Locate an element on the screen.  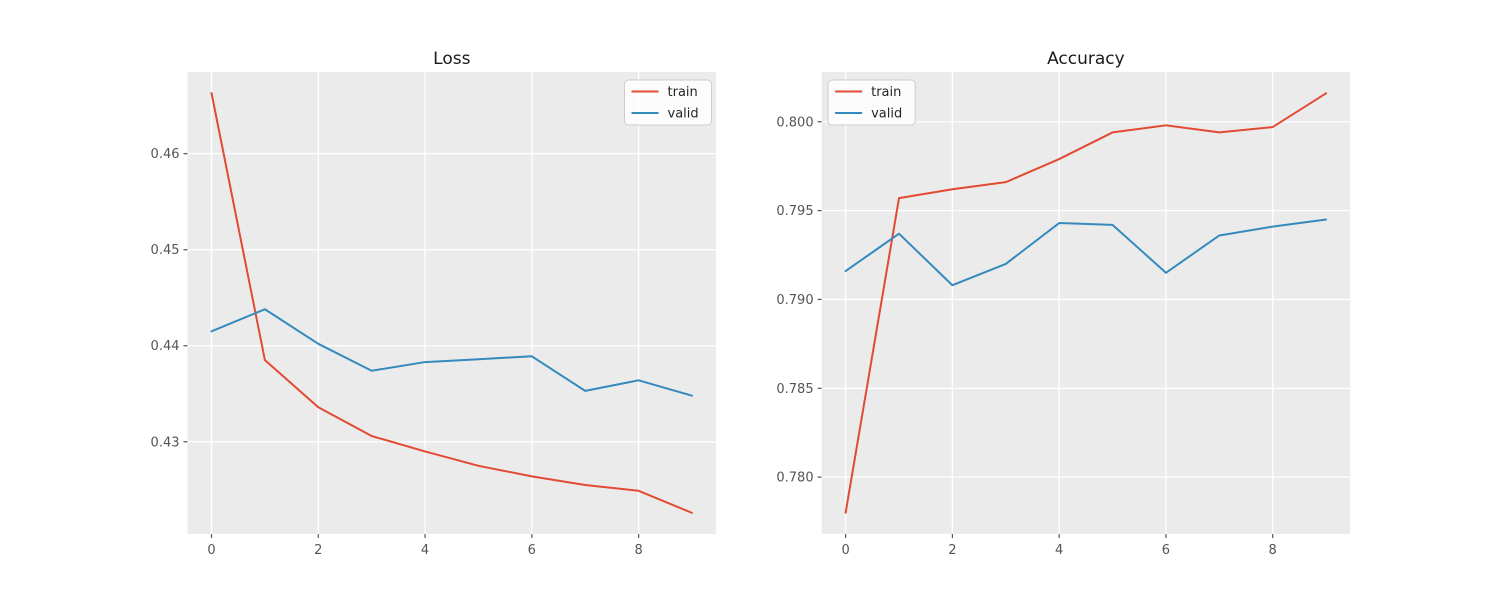
y-tick-label: 0.795 is located at coordinates (794, 211).